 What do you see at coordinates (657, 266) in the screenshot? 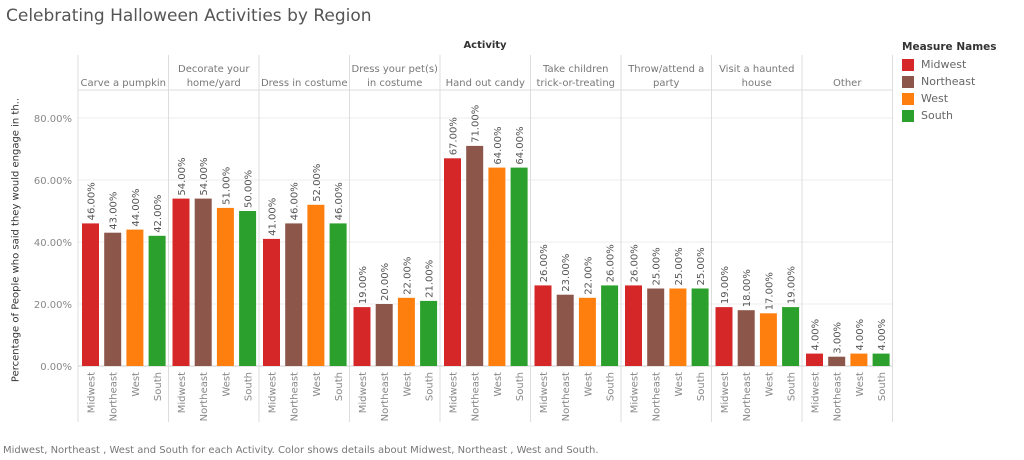
I see `data-label: 25.00%` at bounding box center [657, 266].